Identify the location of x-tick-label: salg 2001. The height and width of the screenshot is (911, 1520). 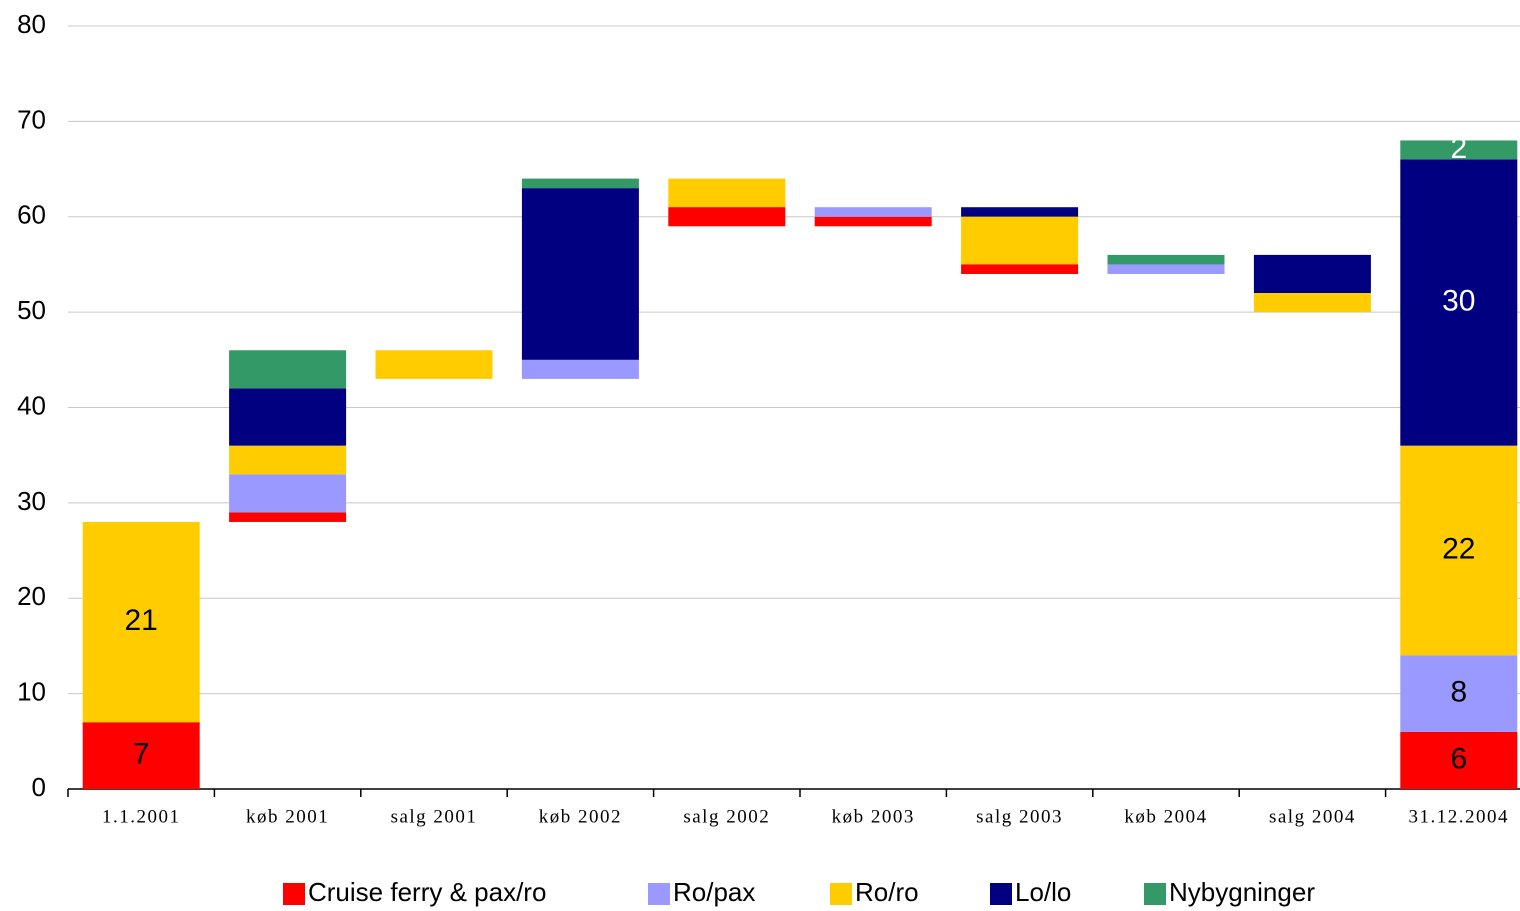
(434, 816).